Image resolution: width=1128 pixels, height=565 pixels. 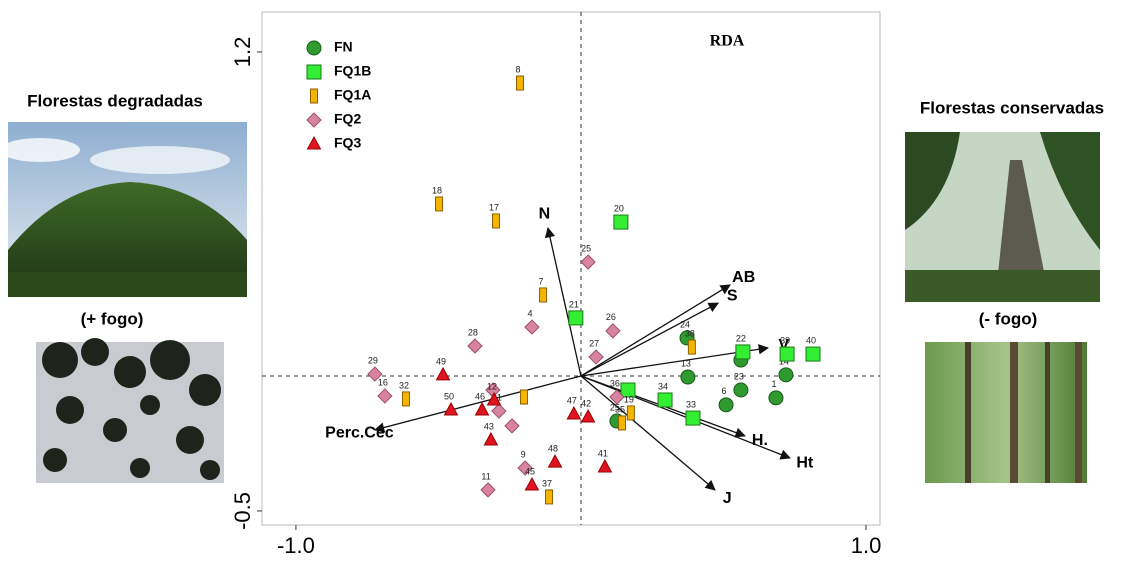 What do you see at coordinates (553, 448) in the screenshot?
I see `point-label: 48` at bounding box center [553, 448].